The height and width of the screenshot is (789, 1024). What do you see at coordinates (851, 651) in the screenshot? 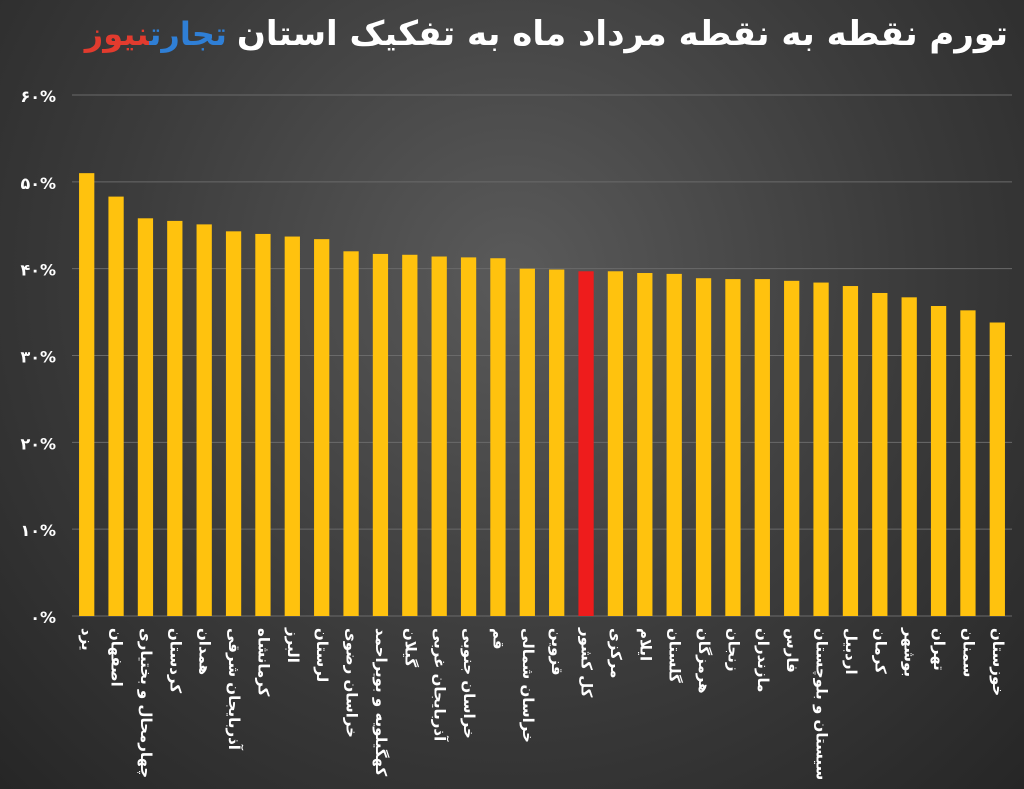
I see `x-tick-label: اردبیل` at bounding box center [851, 651].